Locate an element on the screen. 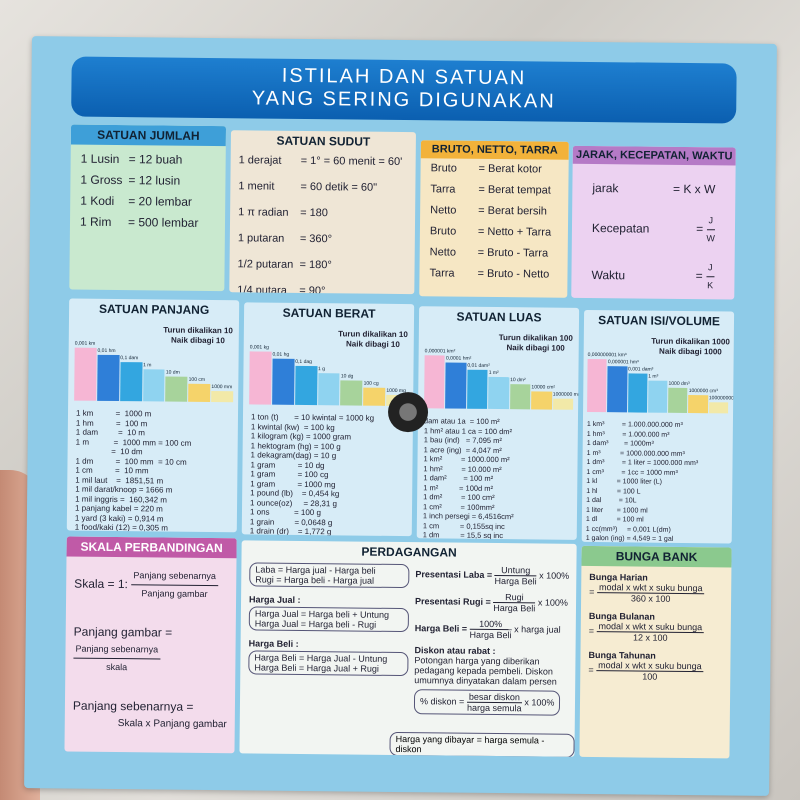 This screenshot has height=800, width=800. note: Turun dikalikan 10 Naik dibagi 10 is located at coordinates (198, 335).